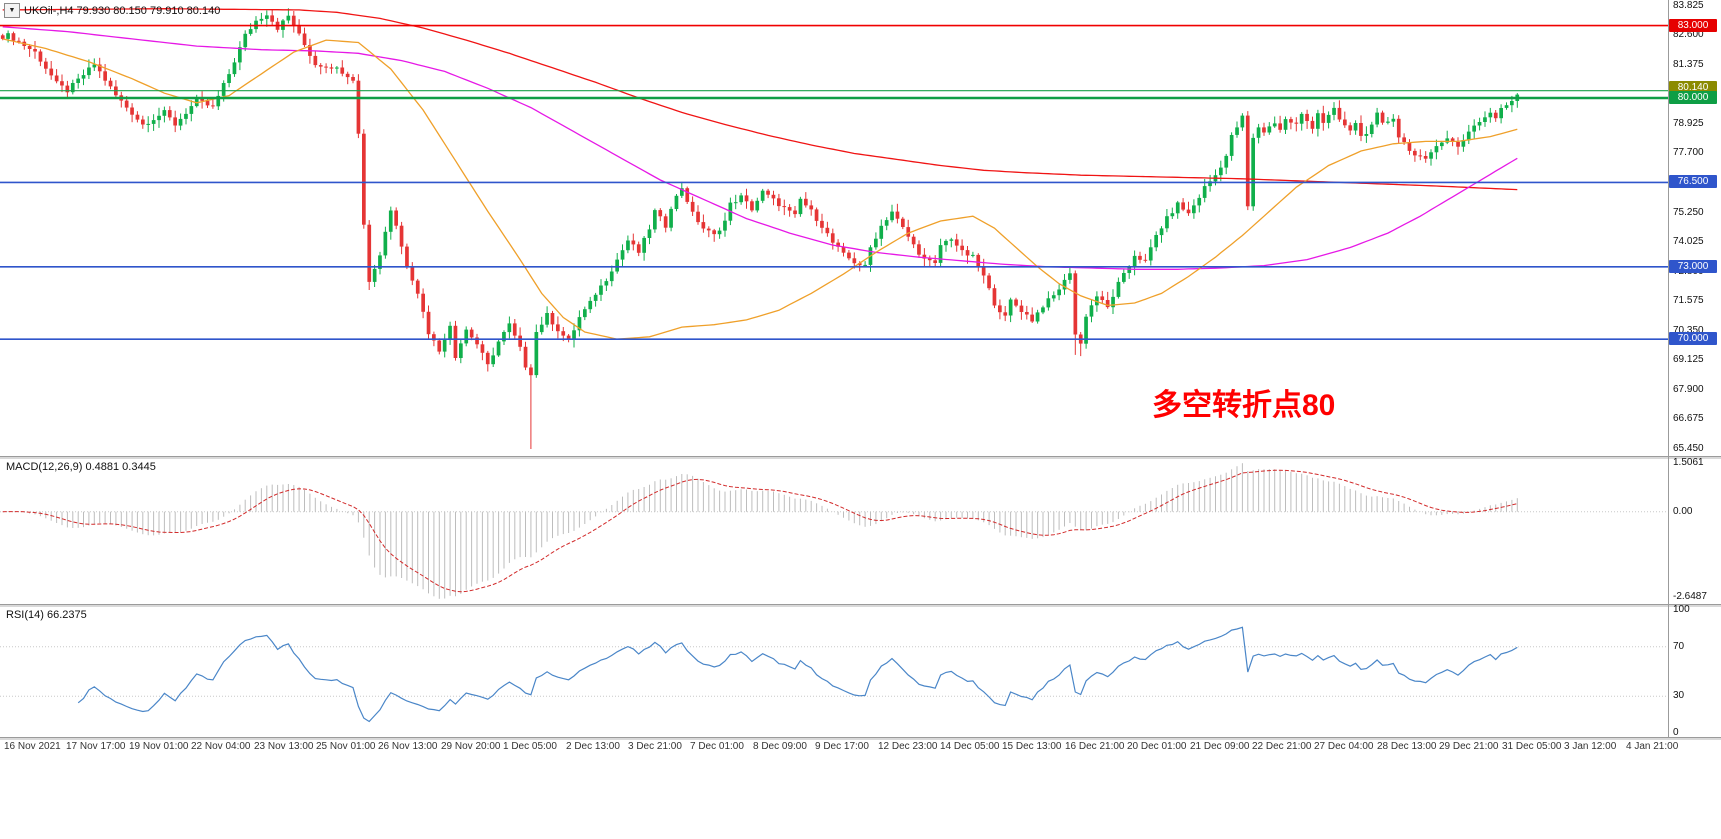 The height and width of the screenshot is (839, 1721). I want to click on time-axis-label: 12 Dec 23:00, so click(908, 746).